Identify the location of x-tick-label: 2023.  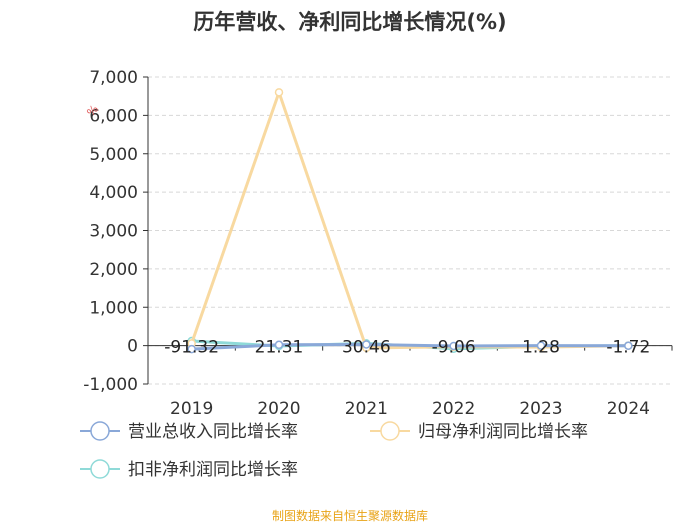
(540, 409).